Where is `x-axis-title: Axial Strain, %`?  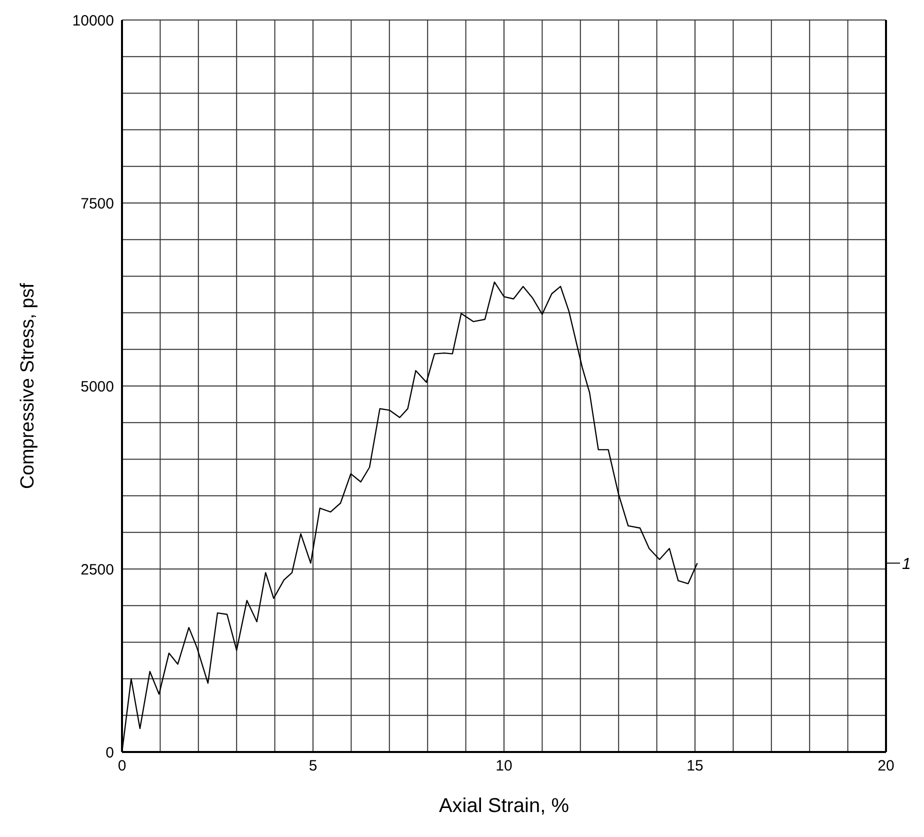
x-axis-title: Axial Strain, % is located at coordinates (504, 806).